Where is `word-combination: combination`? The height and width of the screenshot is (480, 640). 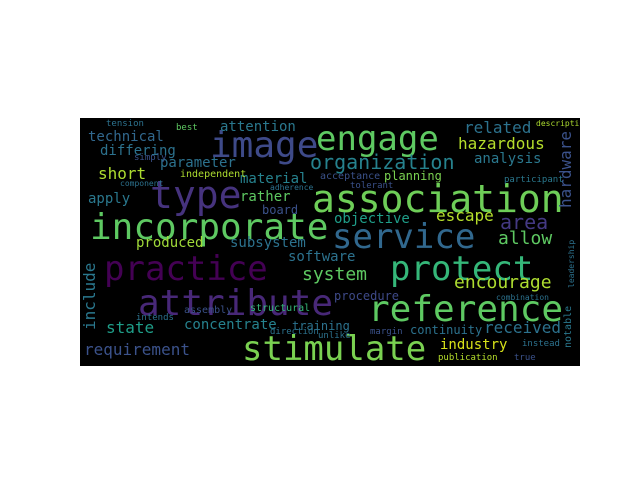 word-combination: combination is located at coordinates (522, 297).